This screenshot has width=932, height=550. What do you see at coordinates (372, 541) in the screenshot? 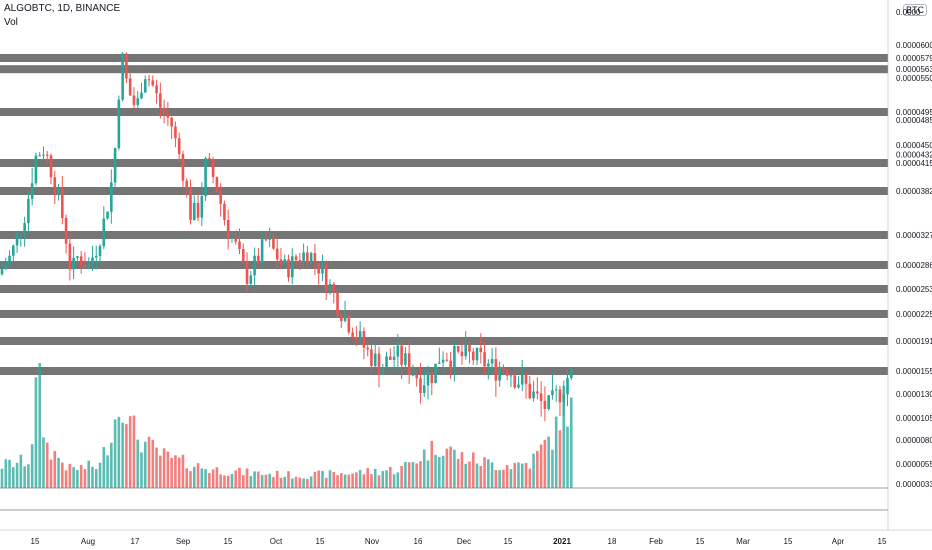
I see `date-tick-label: Nov` at bounding box center [372, 541].